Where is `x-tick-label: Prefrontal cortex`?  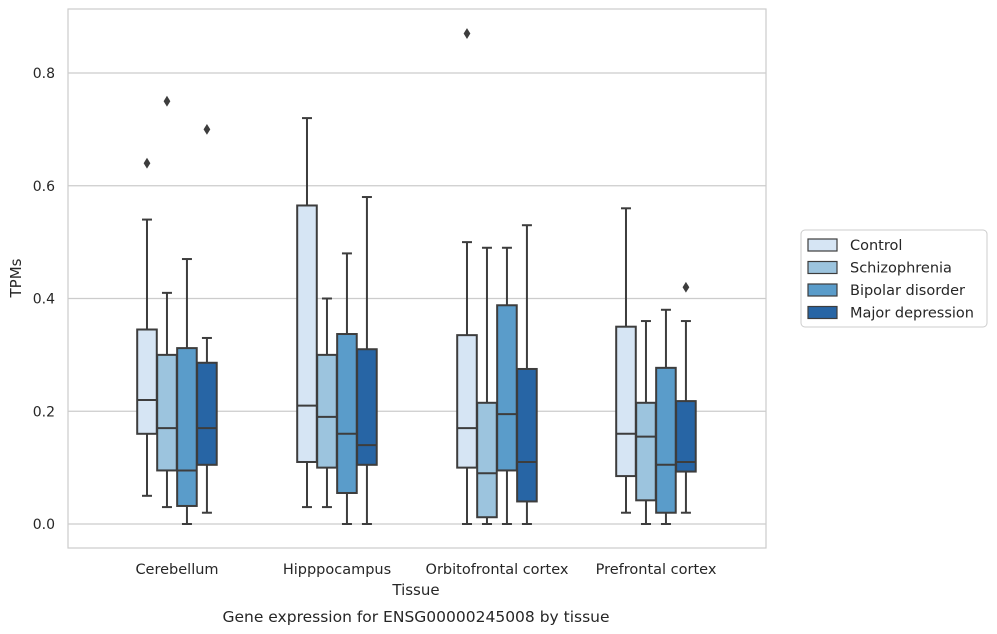
x-tick-label: Prefrontal cortex is located at coordinates (656, 570).